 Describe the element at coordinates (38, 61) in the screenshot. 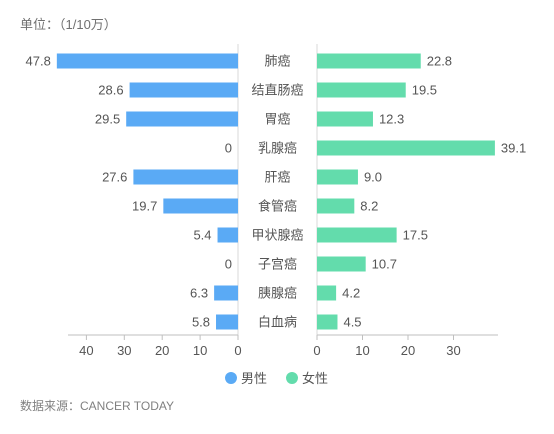

I see `male-value-label: 47.8` at that location.